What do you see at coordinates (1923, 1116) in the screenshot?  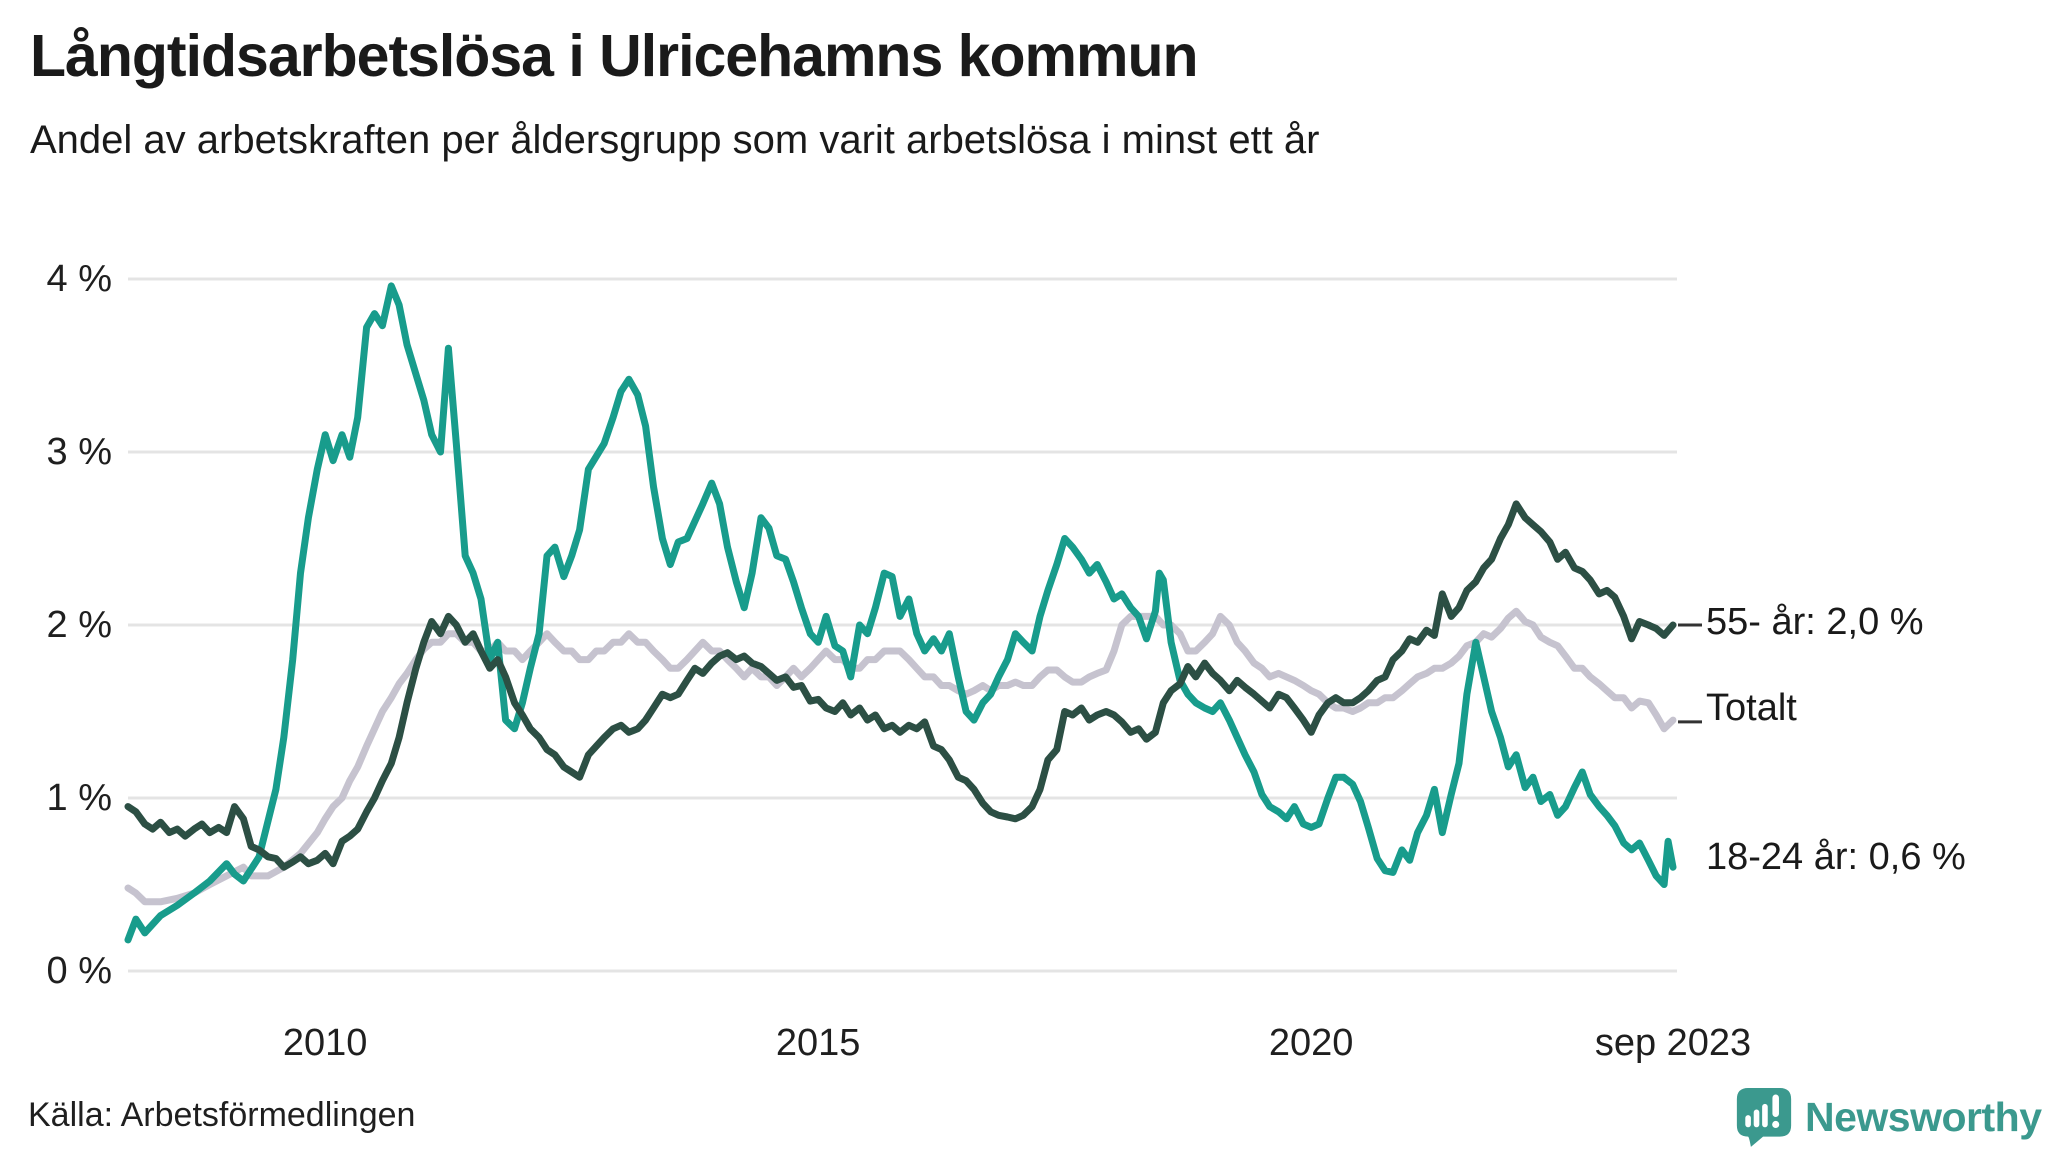 I see `newsworthy-logo-text: Newsworthy` at bounding box center [1923, 1116].